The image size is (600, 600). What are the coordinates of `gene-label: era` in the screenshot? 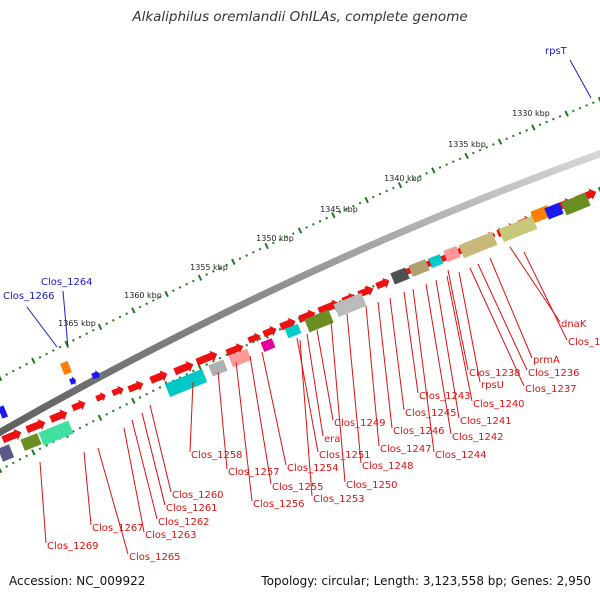 It's located at (332, 439).